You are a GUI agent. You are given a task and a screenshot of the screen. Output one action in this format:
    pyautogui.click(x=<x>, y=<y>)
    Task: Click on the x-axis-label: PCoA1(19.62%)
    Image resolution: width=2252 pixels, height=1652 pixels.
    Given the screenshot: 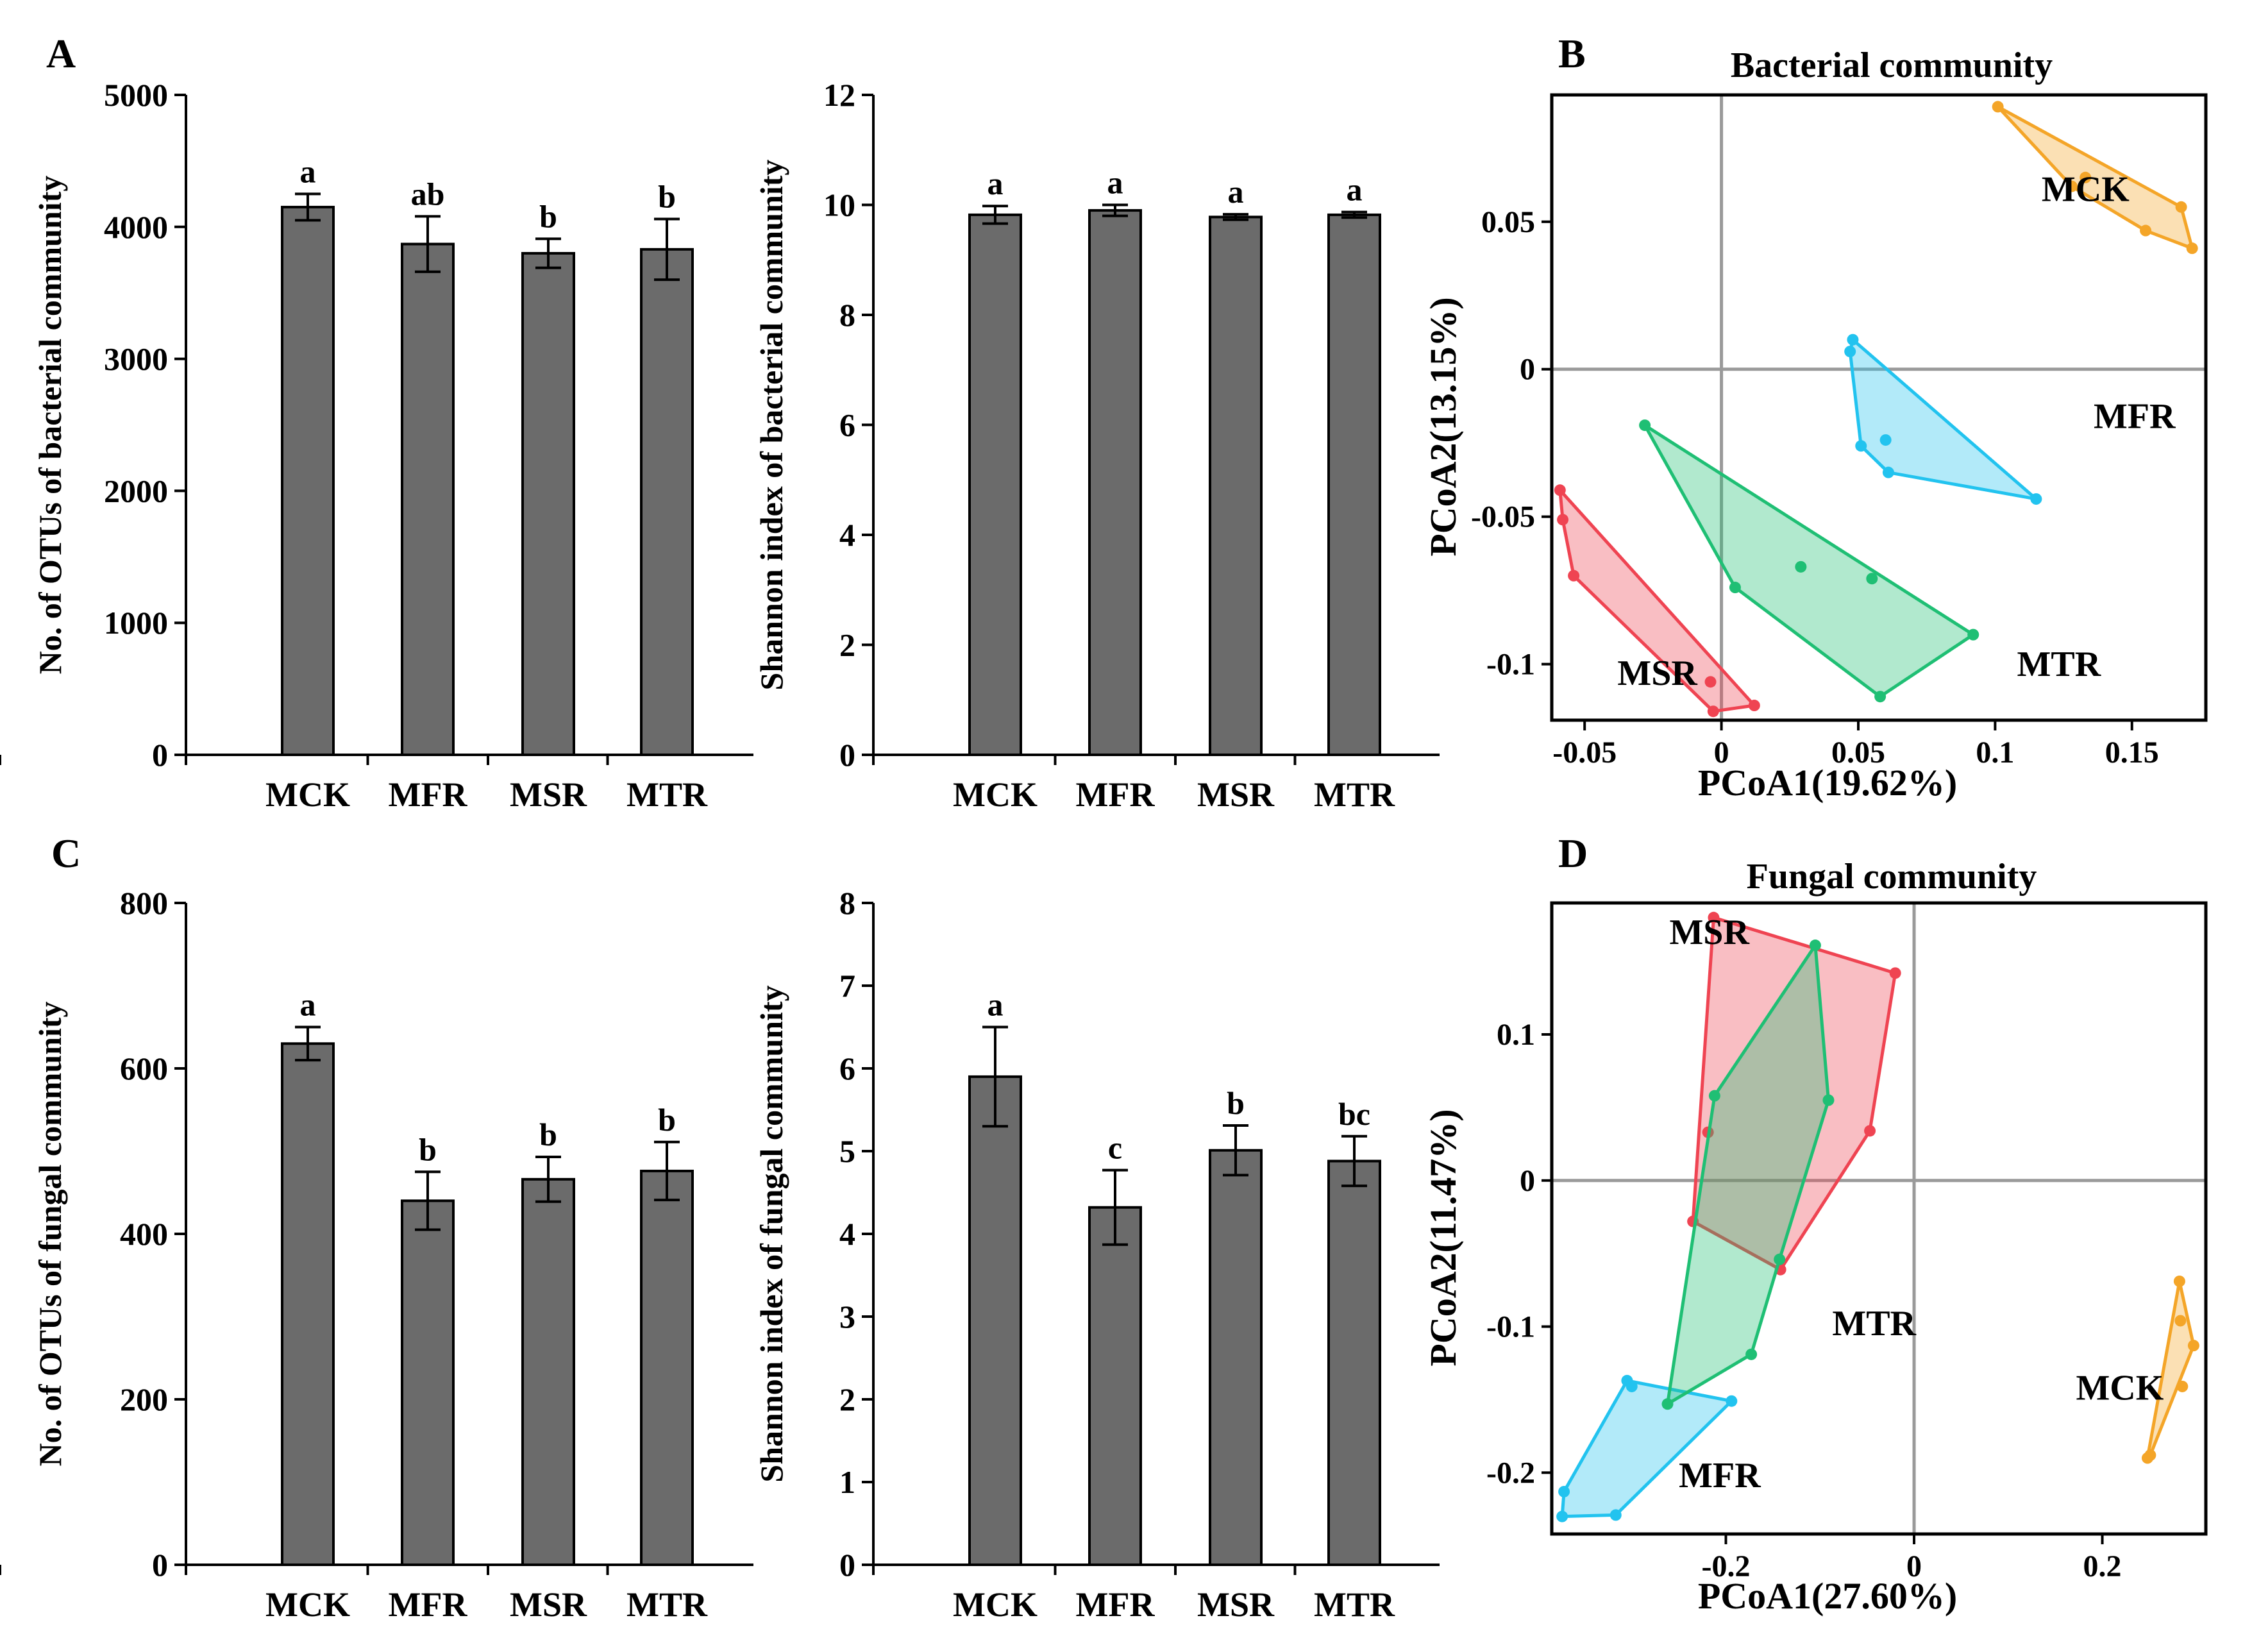 What is the action you would take?
    pyautogui.click(x=1827, y=783)
    